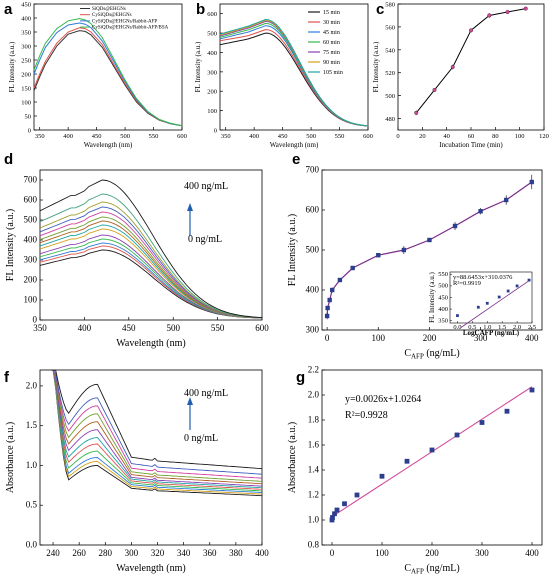 This screenshot has width=550, height=580. Describe the element at coordinates (331, 53) in the screenshot. I see `legend-label: 75 min` at that location.